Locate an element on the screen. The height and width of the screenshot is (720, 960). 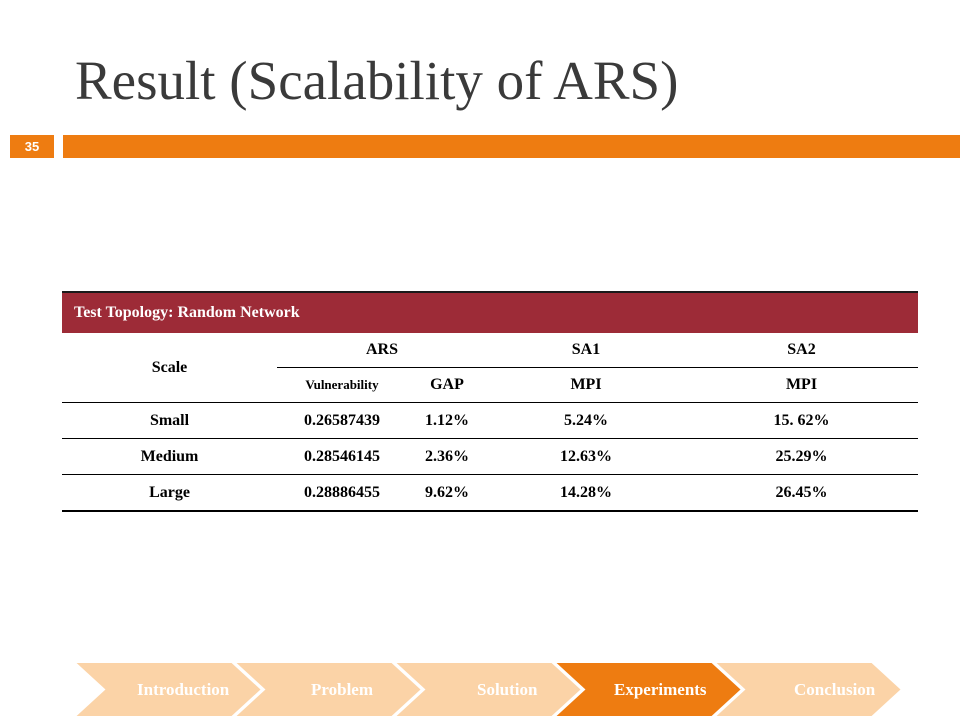
table-subheader-row: Vulnerability GAP MPI MPI is located at coordinates (490, 385).